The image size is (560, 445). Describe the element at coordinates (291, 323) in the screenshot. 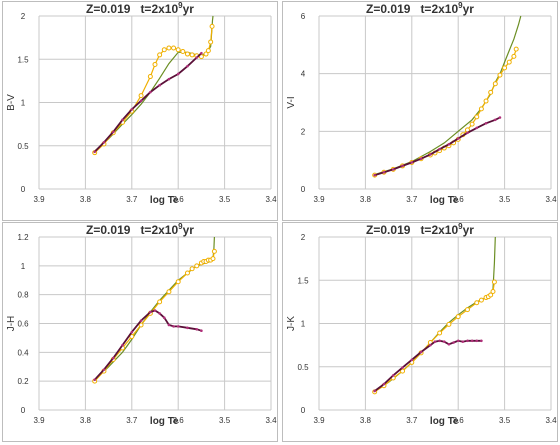

I see `y-axis-label: J-K` at that location.